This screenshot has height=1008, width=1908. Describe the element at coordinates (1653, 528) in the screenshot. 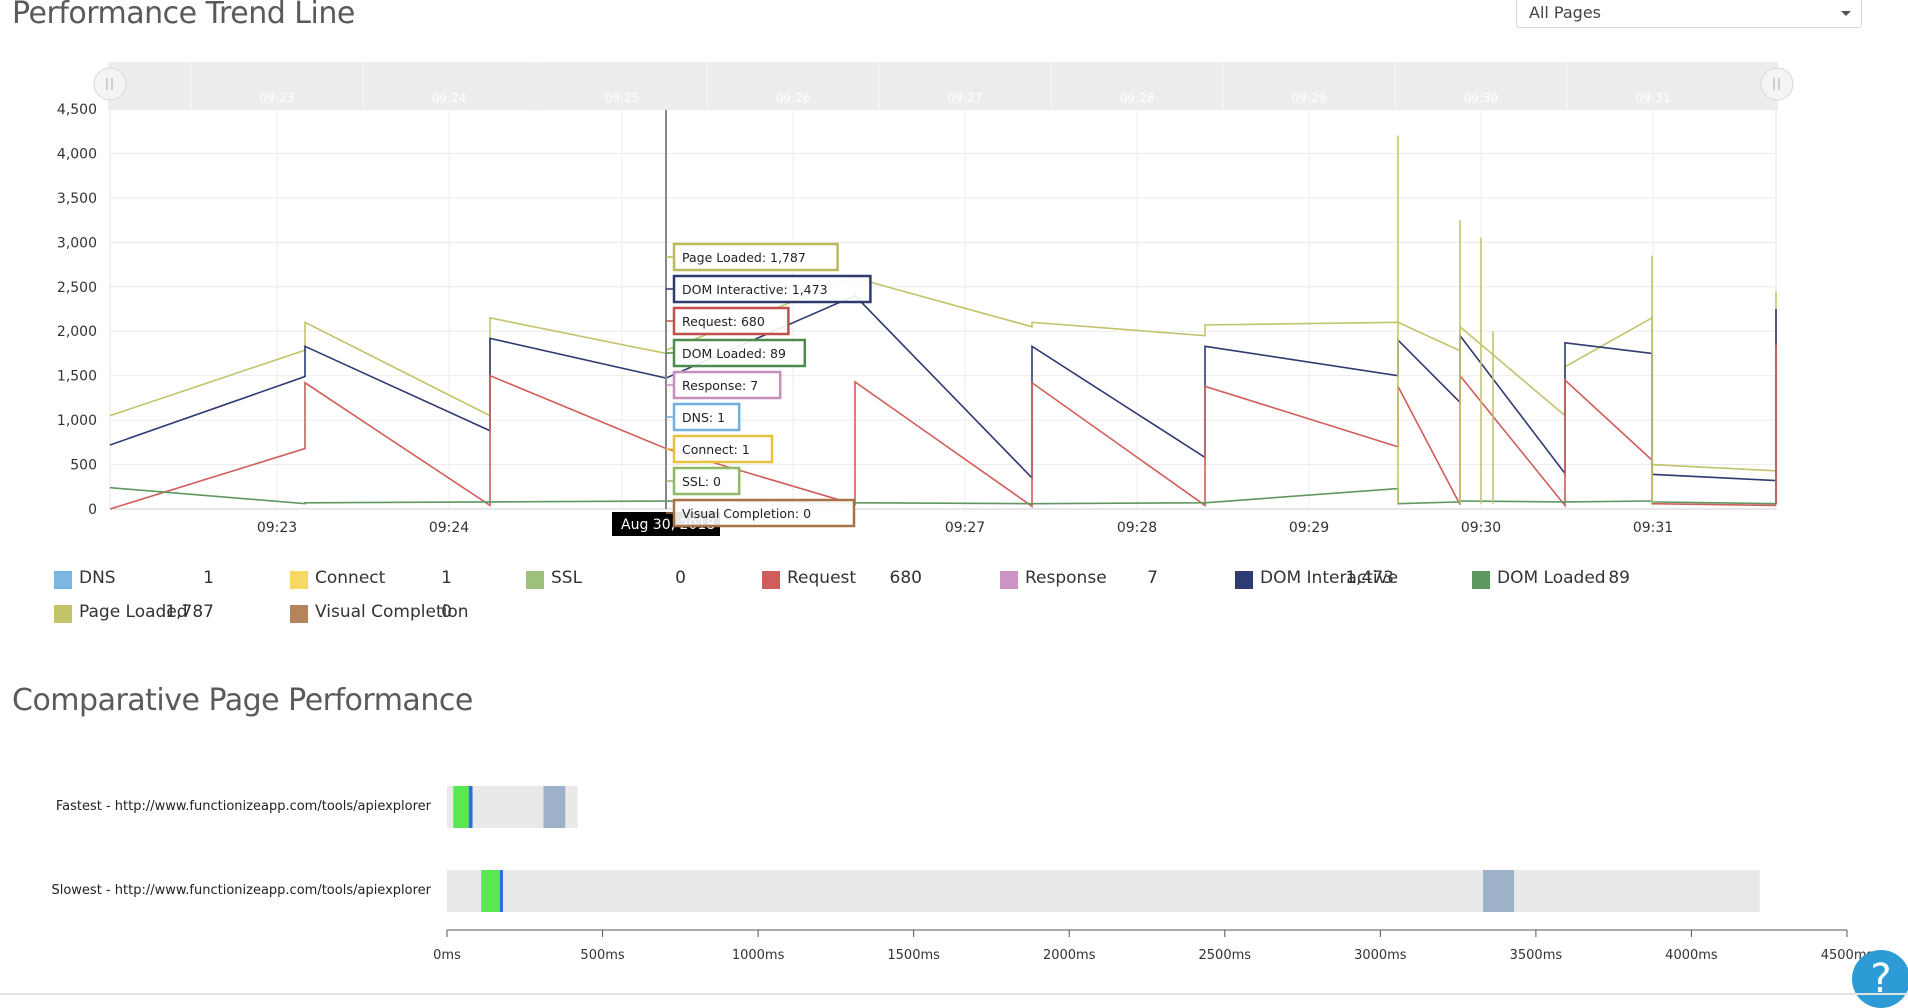

I see `x-tick-label: 09:31` at that location.